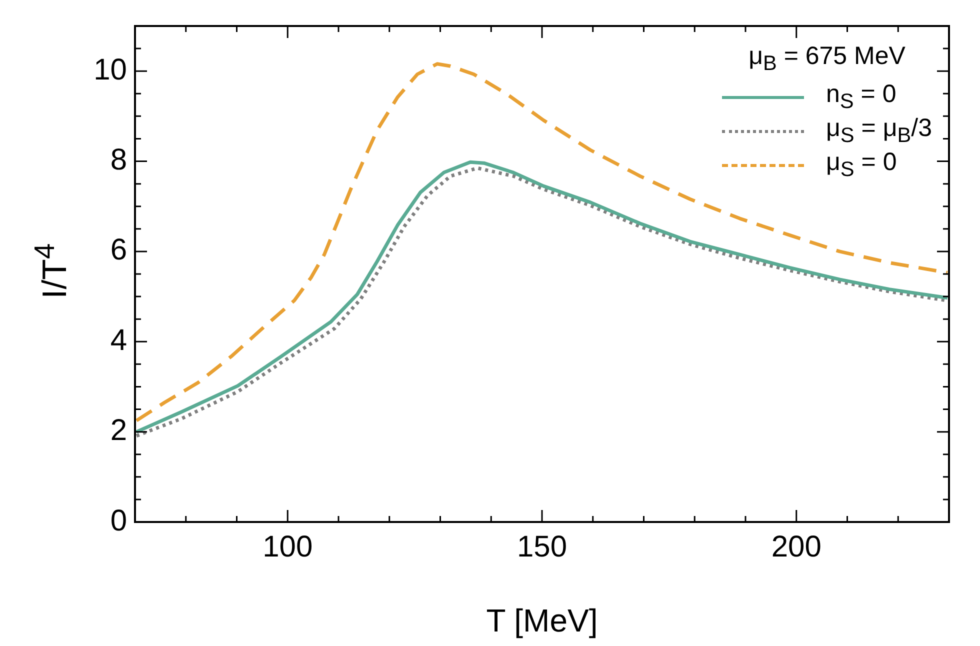 The width and height of the screenshot is (980, 646). What do you see at coordinates (118, 521) in the screenshot?
I see `y-tick-label: 0` at bounding box center [118, 521].